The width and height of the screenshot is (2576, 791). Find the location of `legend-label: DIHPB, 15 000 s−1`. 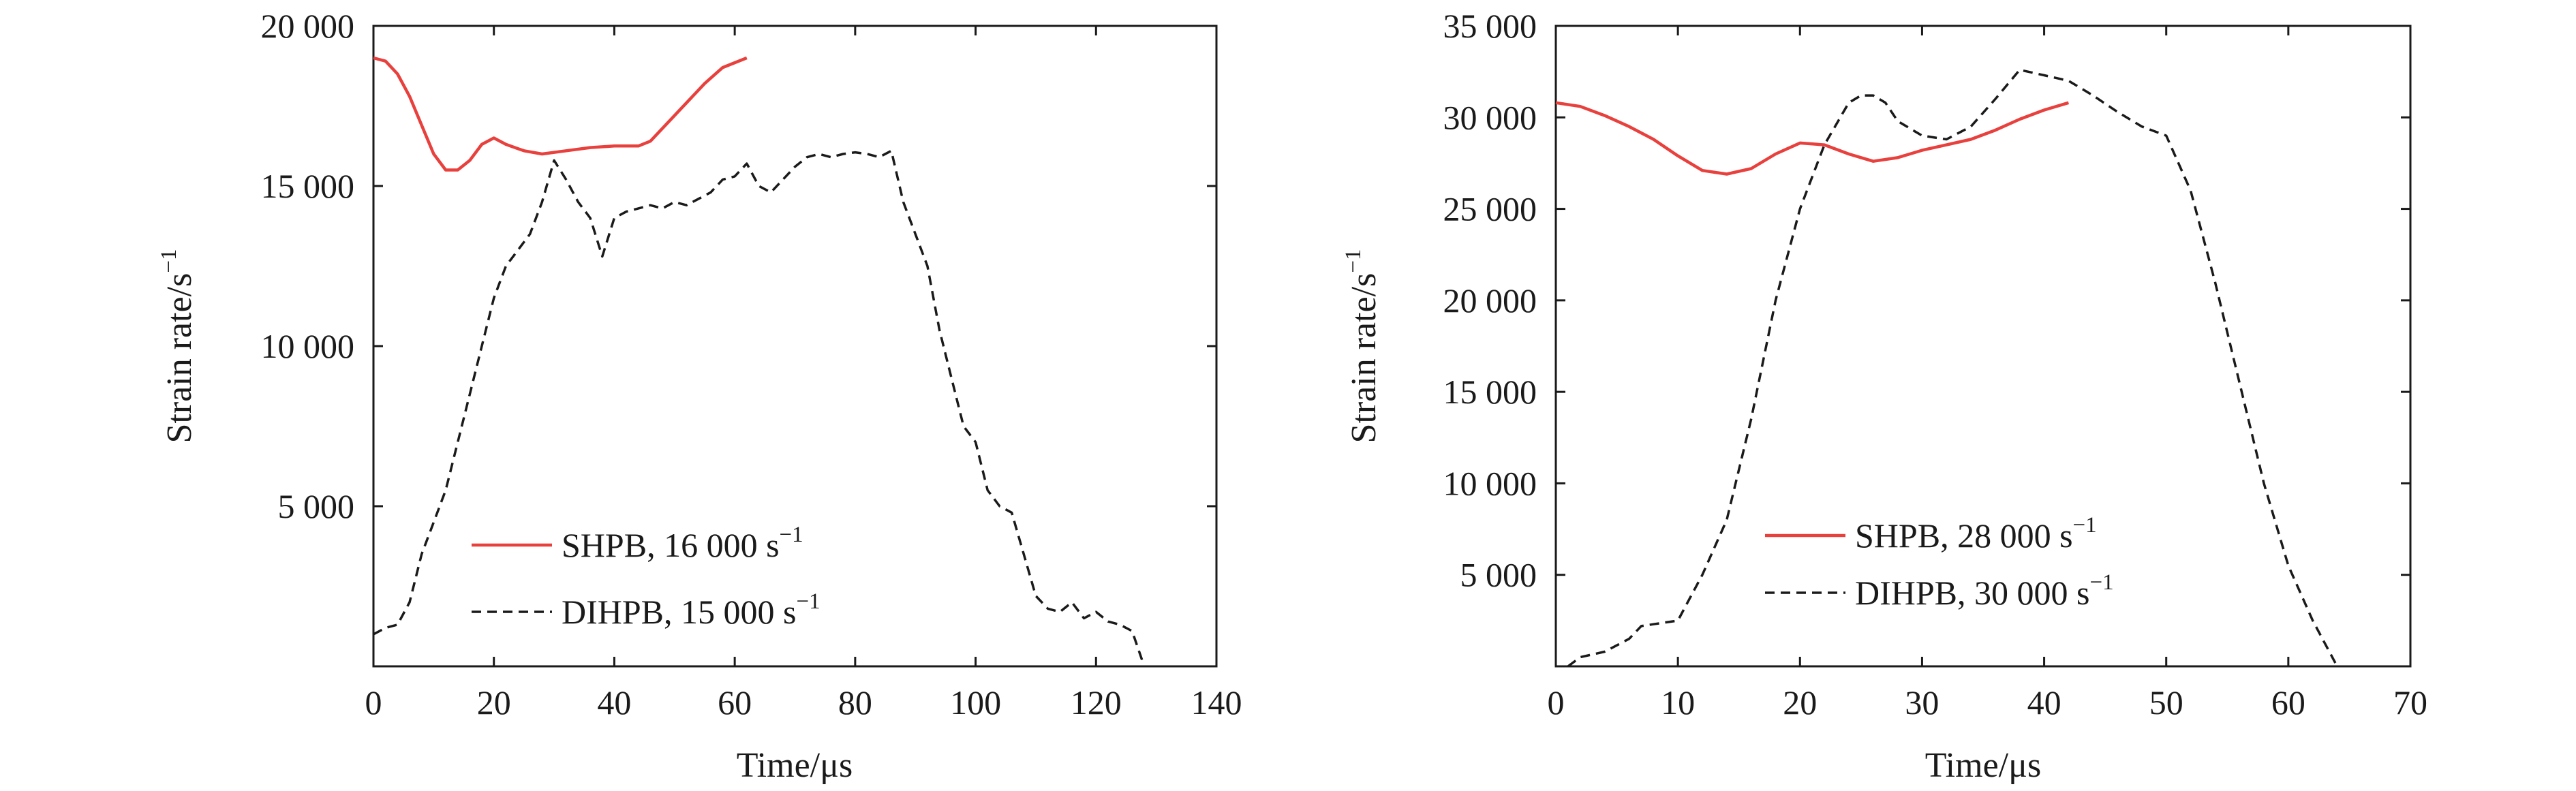

legend-label: DIHPB, 15 000 s−1 is located at coordinates (691, 610).